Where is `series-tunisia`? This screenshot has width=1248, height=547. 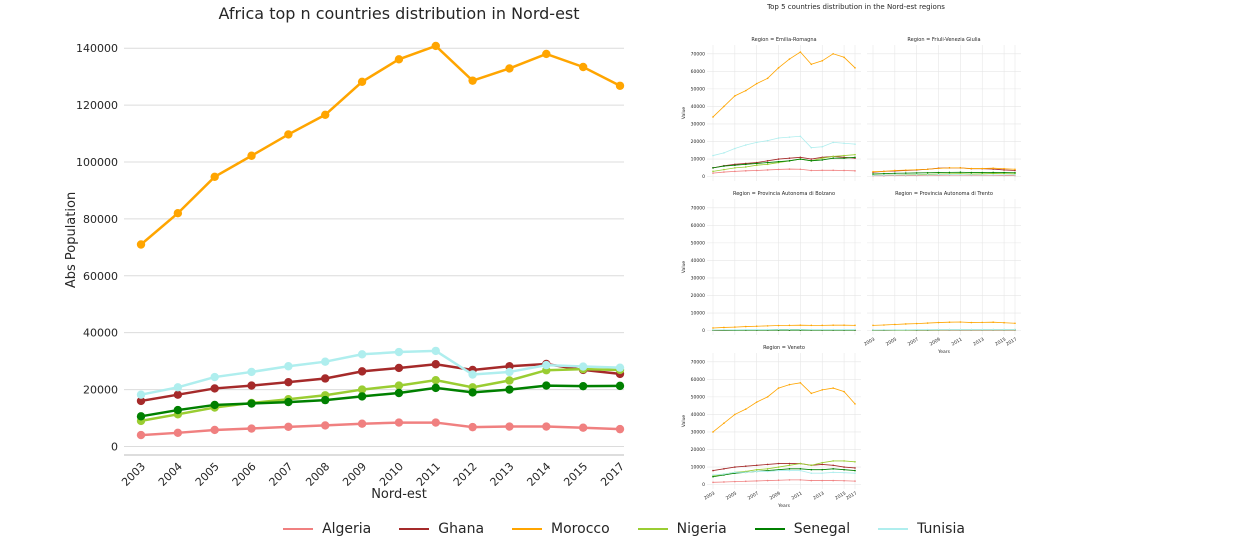 series-tunisia is located at coordinates (380, 372).